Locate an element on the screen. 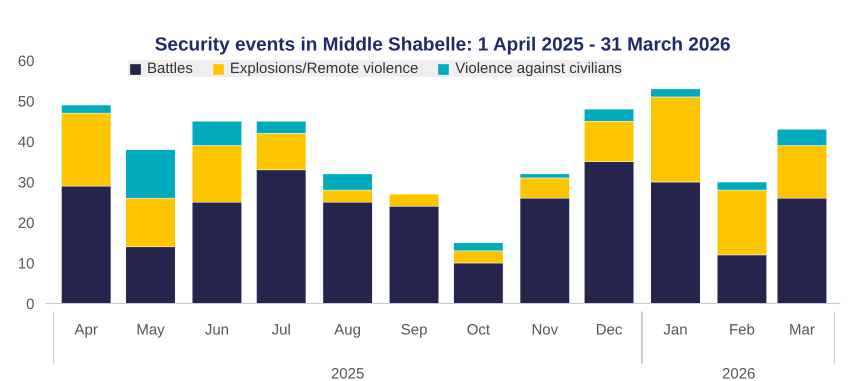 The width and height of the screenshot is (850, 381). y-tick-label: 50 is located at coordinates (26, 102).